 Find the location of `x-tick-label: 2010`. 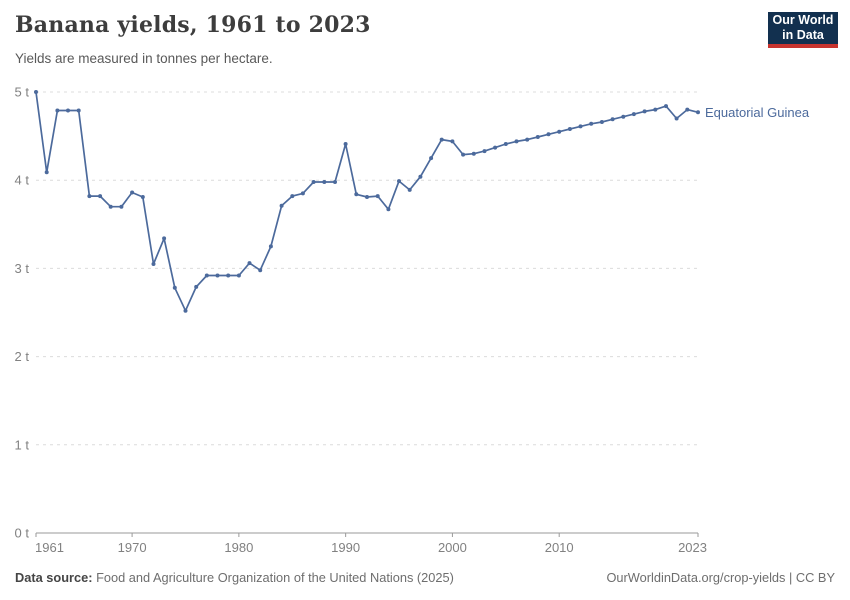

x-tick-label: 2010 is located at coordinates (559, 547).